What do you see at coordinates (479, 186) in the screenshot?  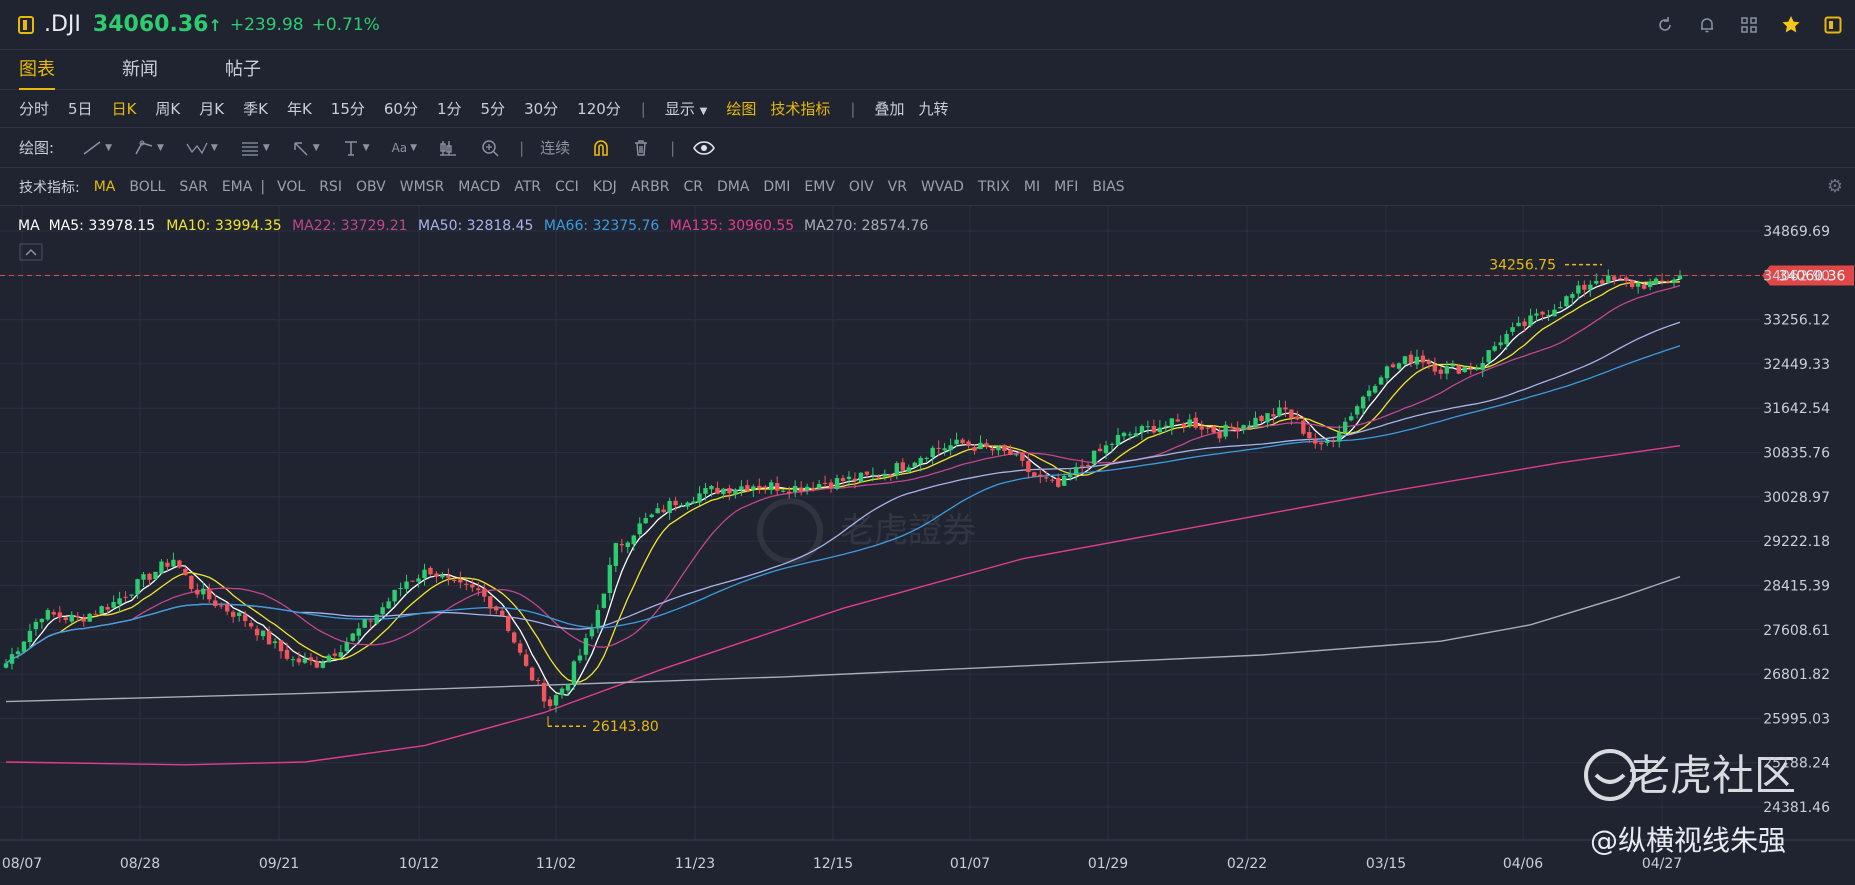 I see `indicator-macd: MACD` at bounding box center [479, 186].